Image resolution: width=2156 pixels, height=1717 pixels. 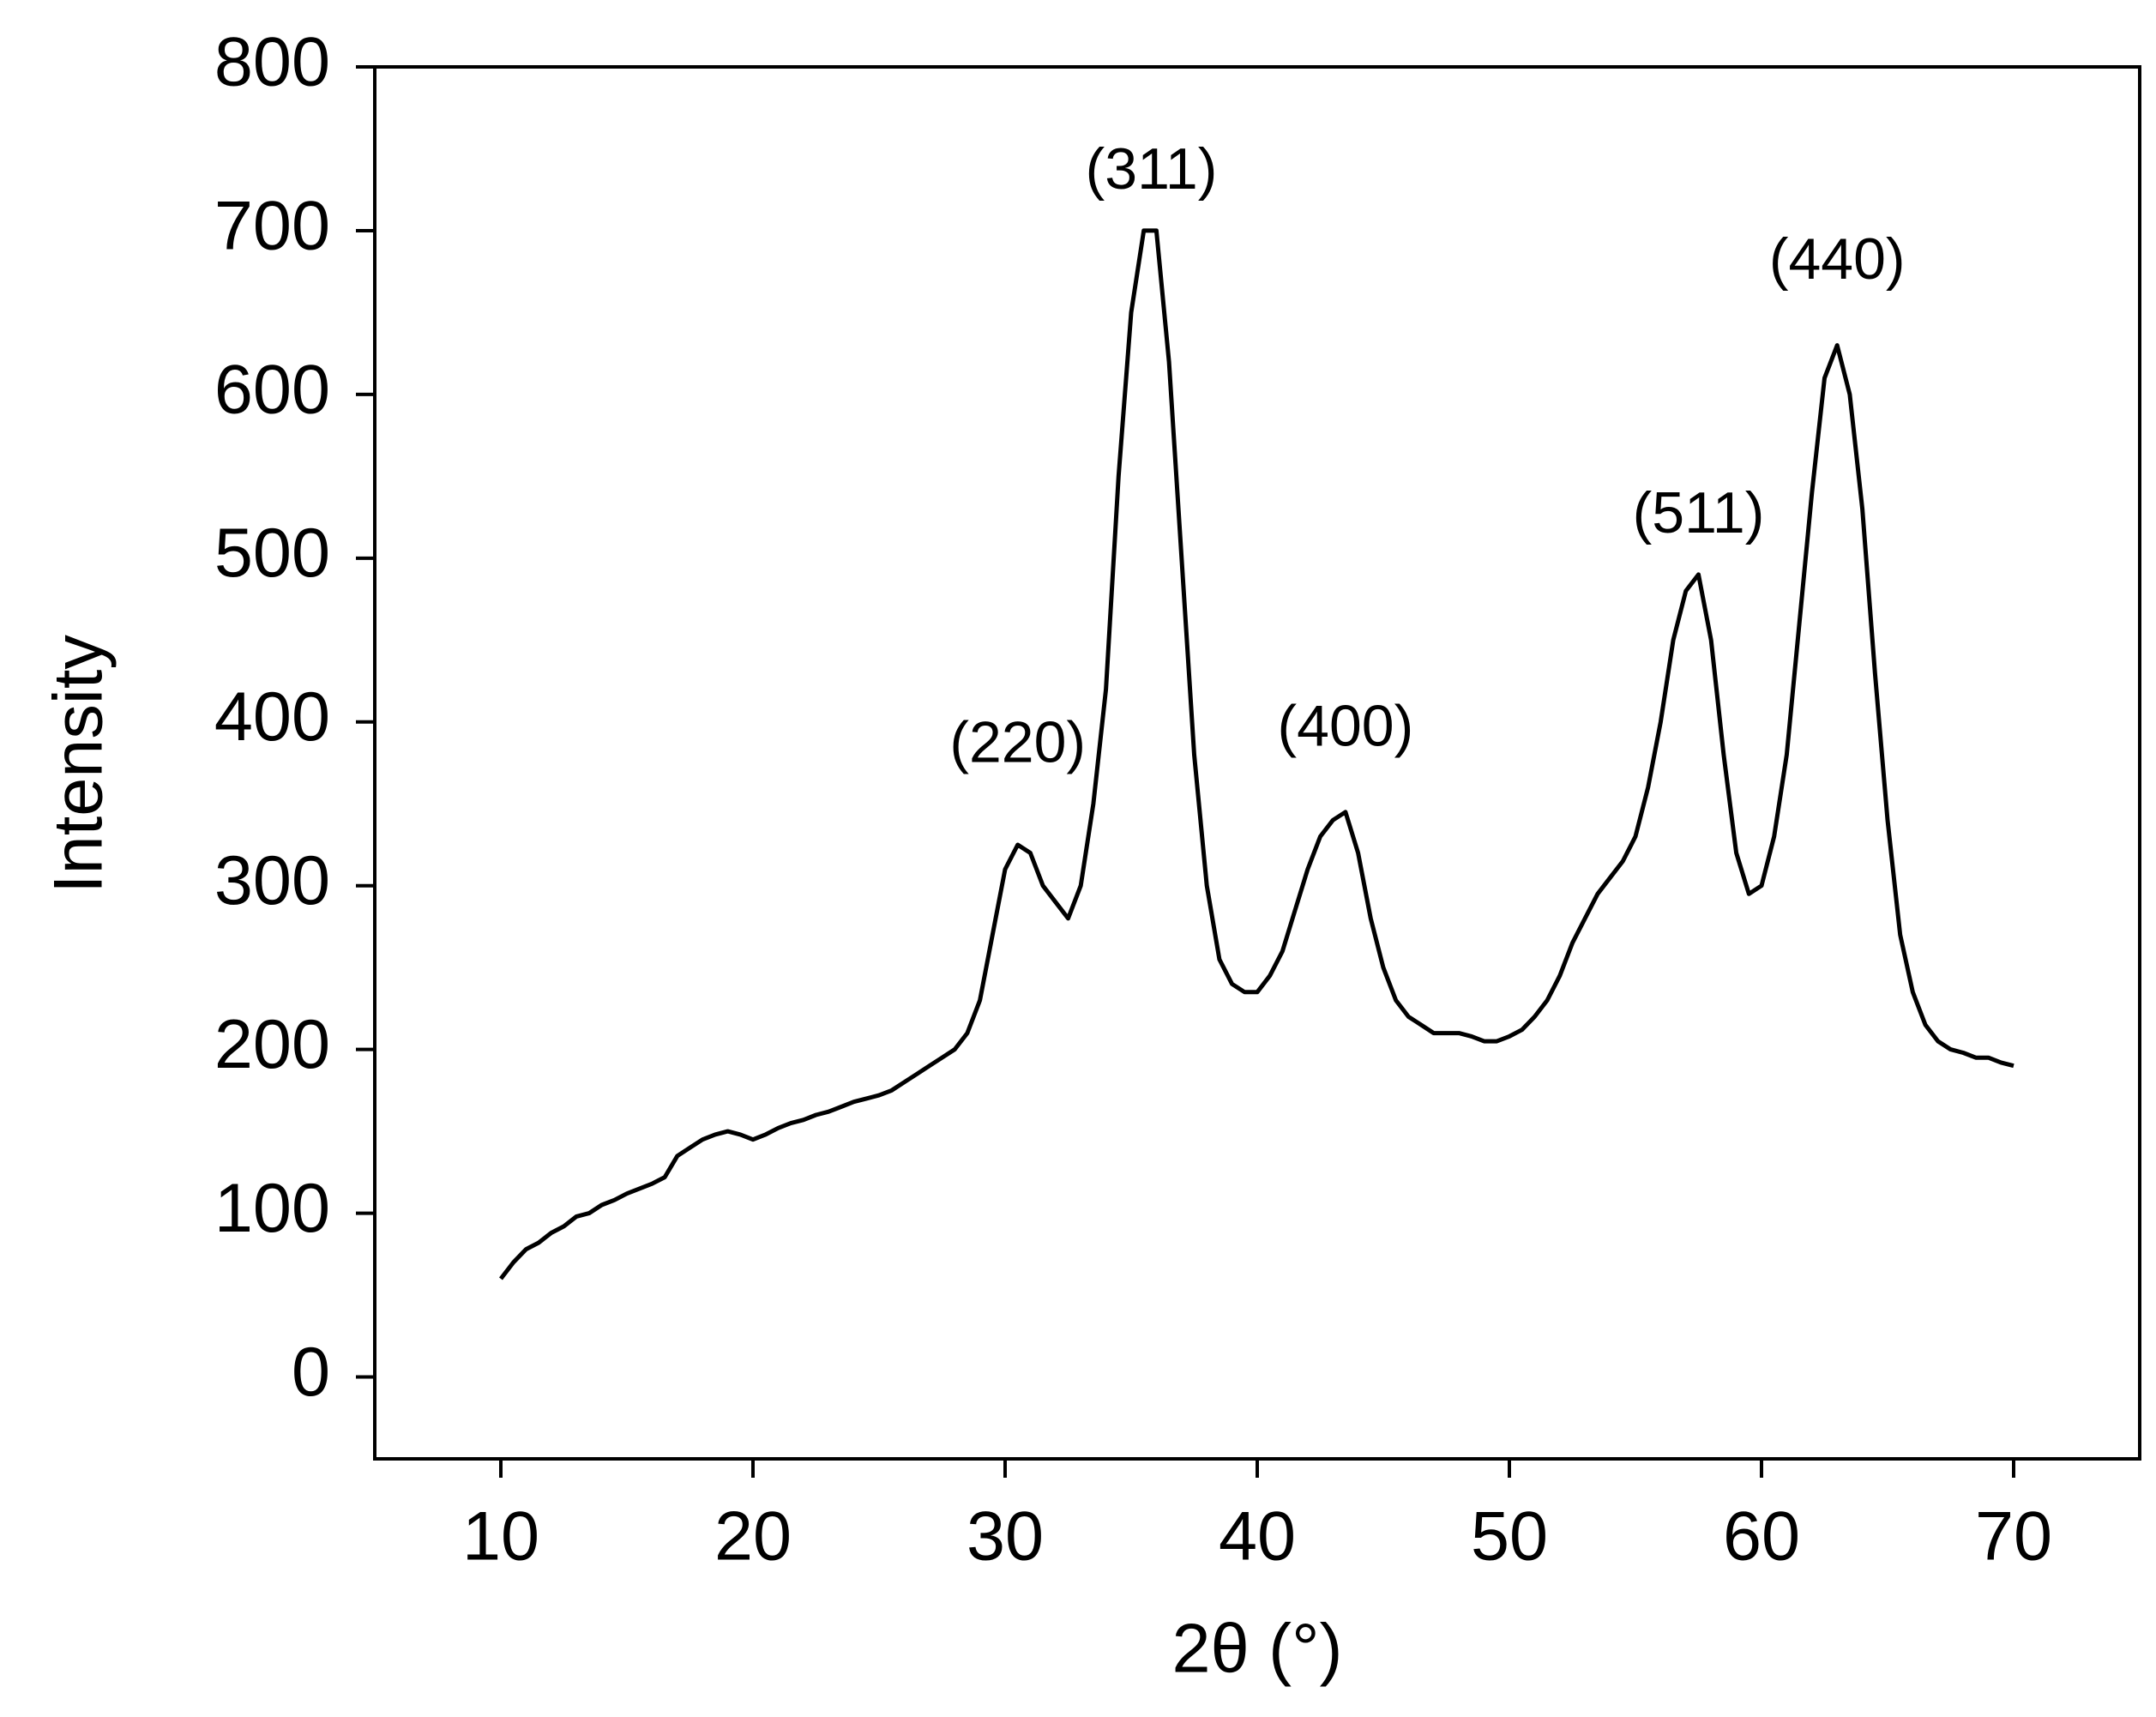 I want to click on x-axis-title: 2θ (°), so click(x=1257, y=1648).